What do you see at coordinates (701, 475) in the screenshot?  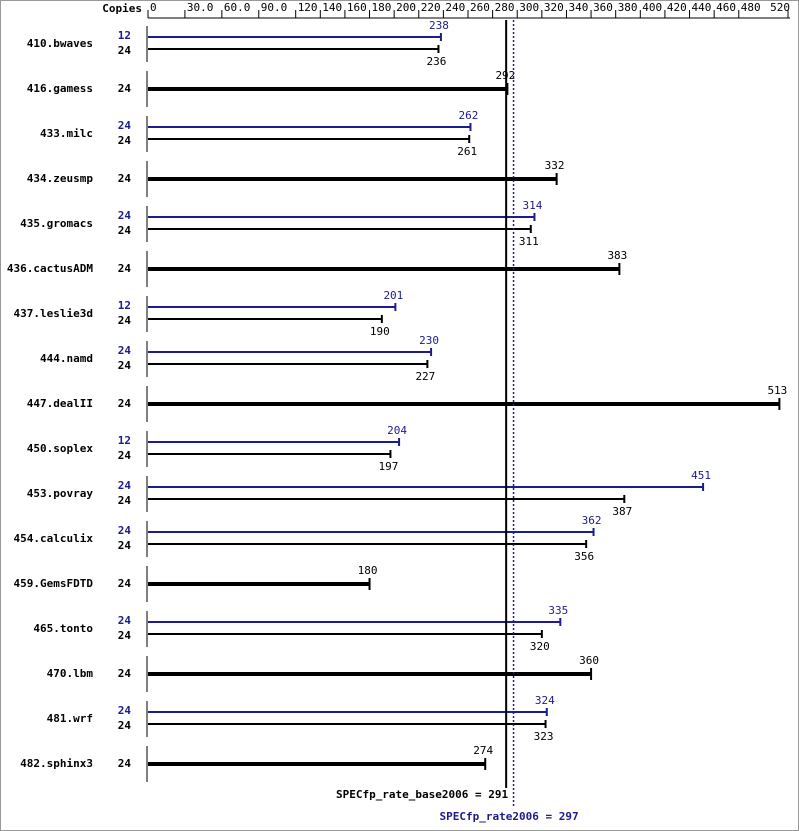 I see `peak-value: 451` at bounding box center [701, 475].